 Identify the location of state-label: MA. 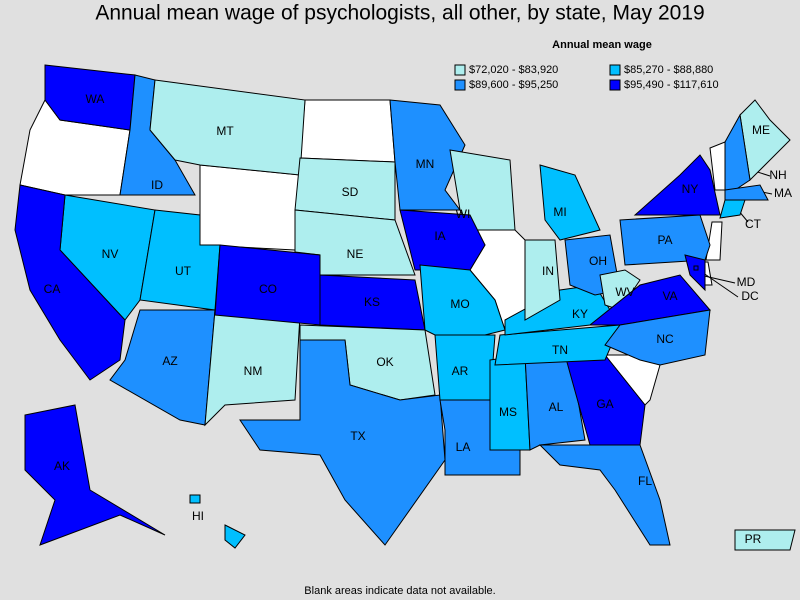
(783, 193).